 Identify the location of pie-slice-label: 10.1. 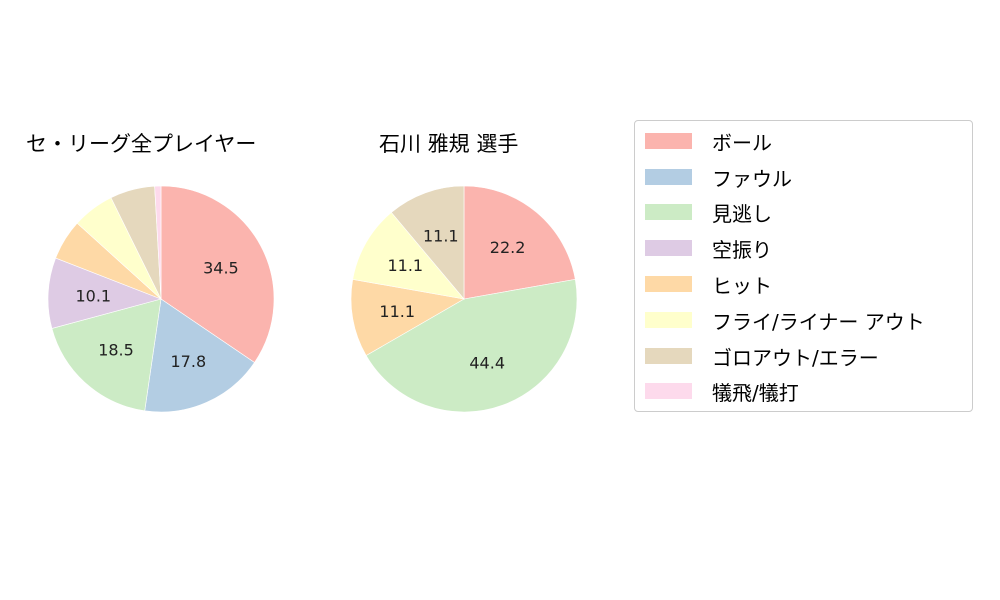
(93, 295).